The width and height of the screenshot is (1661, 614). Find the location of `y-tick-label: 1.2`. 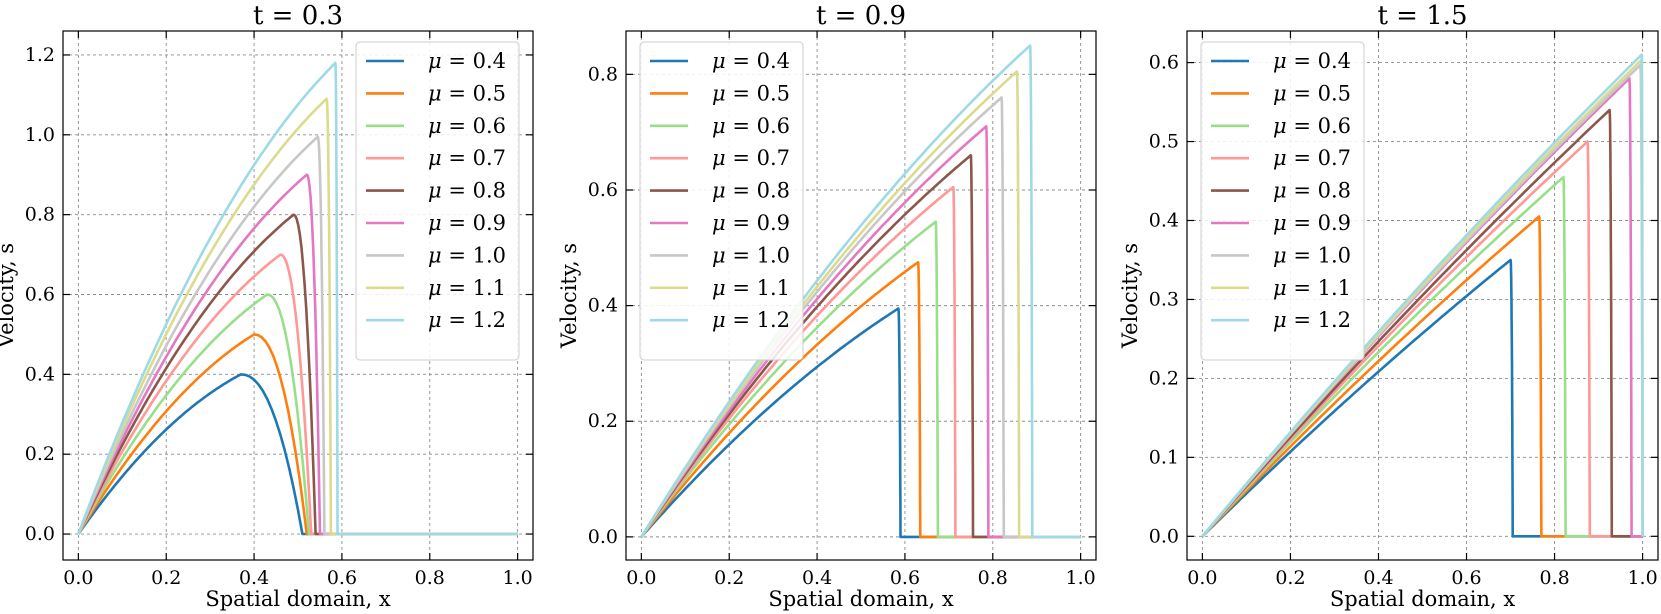

y-tick-label: 1.2 is located at coordinates (40, 55).